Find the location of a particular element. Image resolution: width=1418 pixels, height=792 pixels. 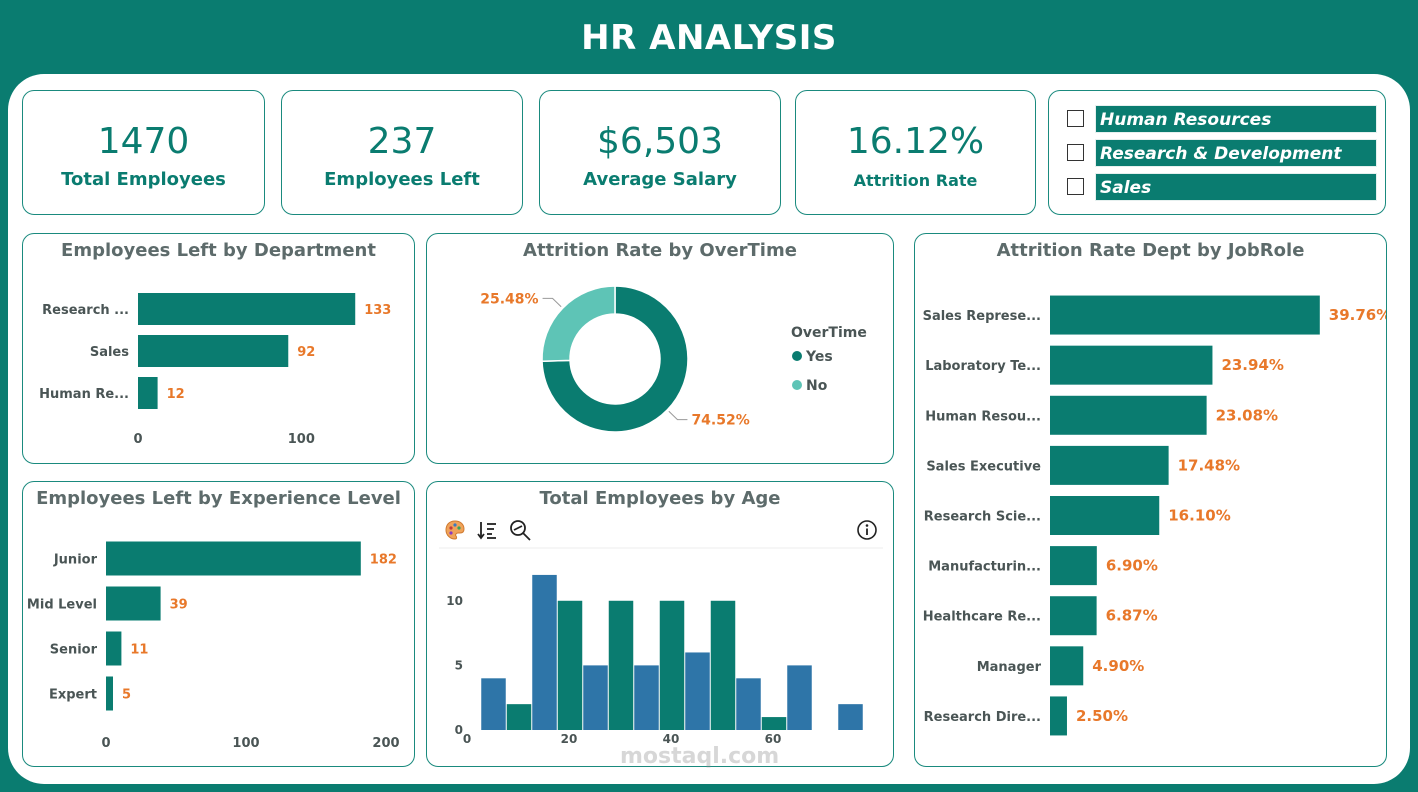

category-label: Expert is located at coordinates (73, 695).